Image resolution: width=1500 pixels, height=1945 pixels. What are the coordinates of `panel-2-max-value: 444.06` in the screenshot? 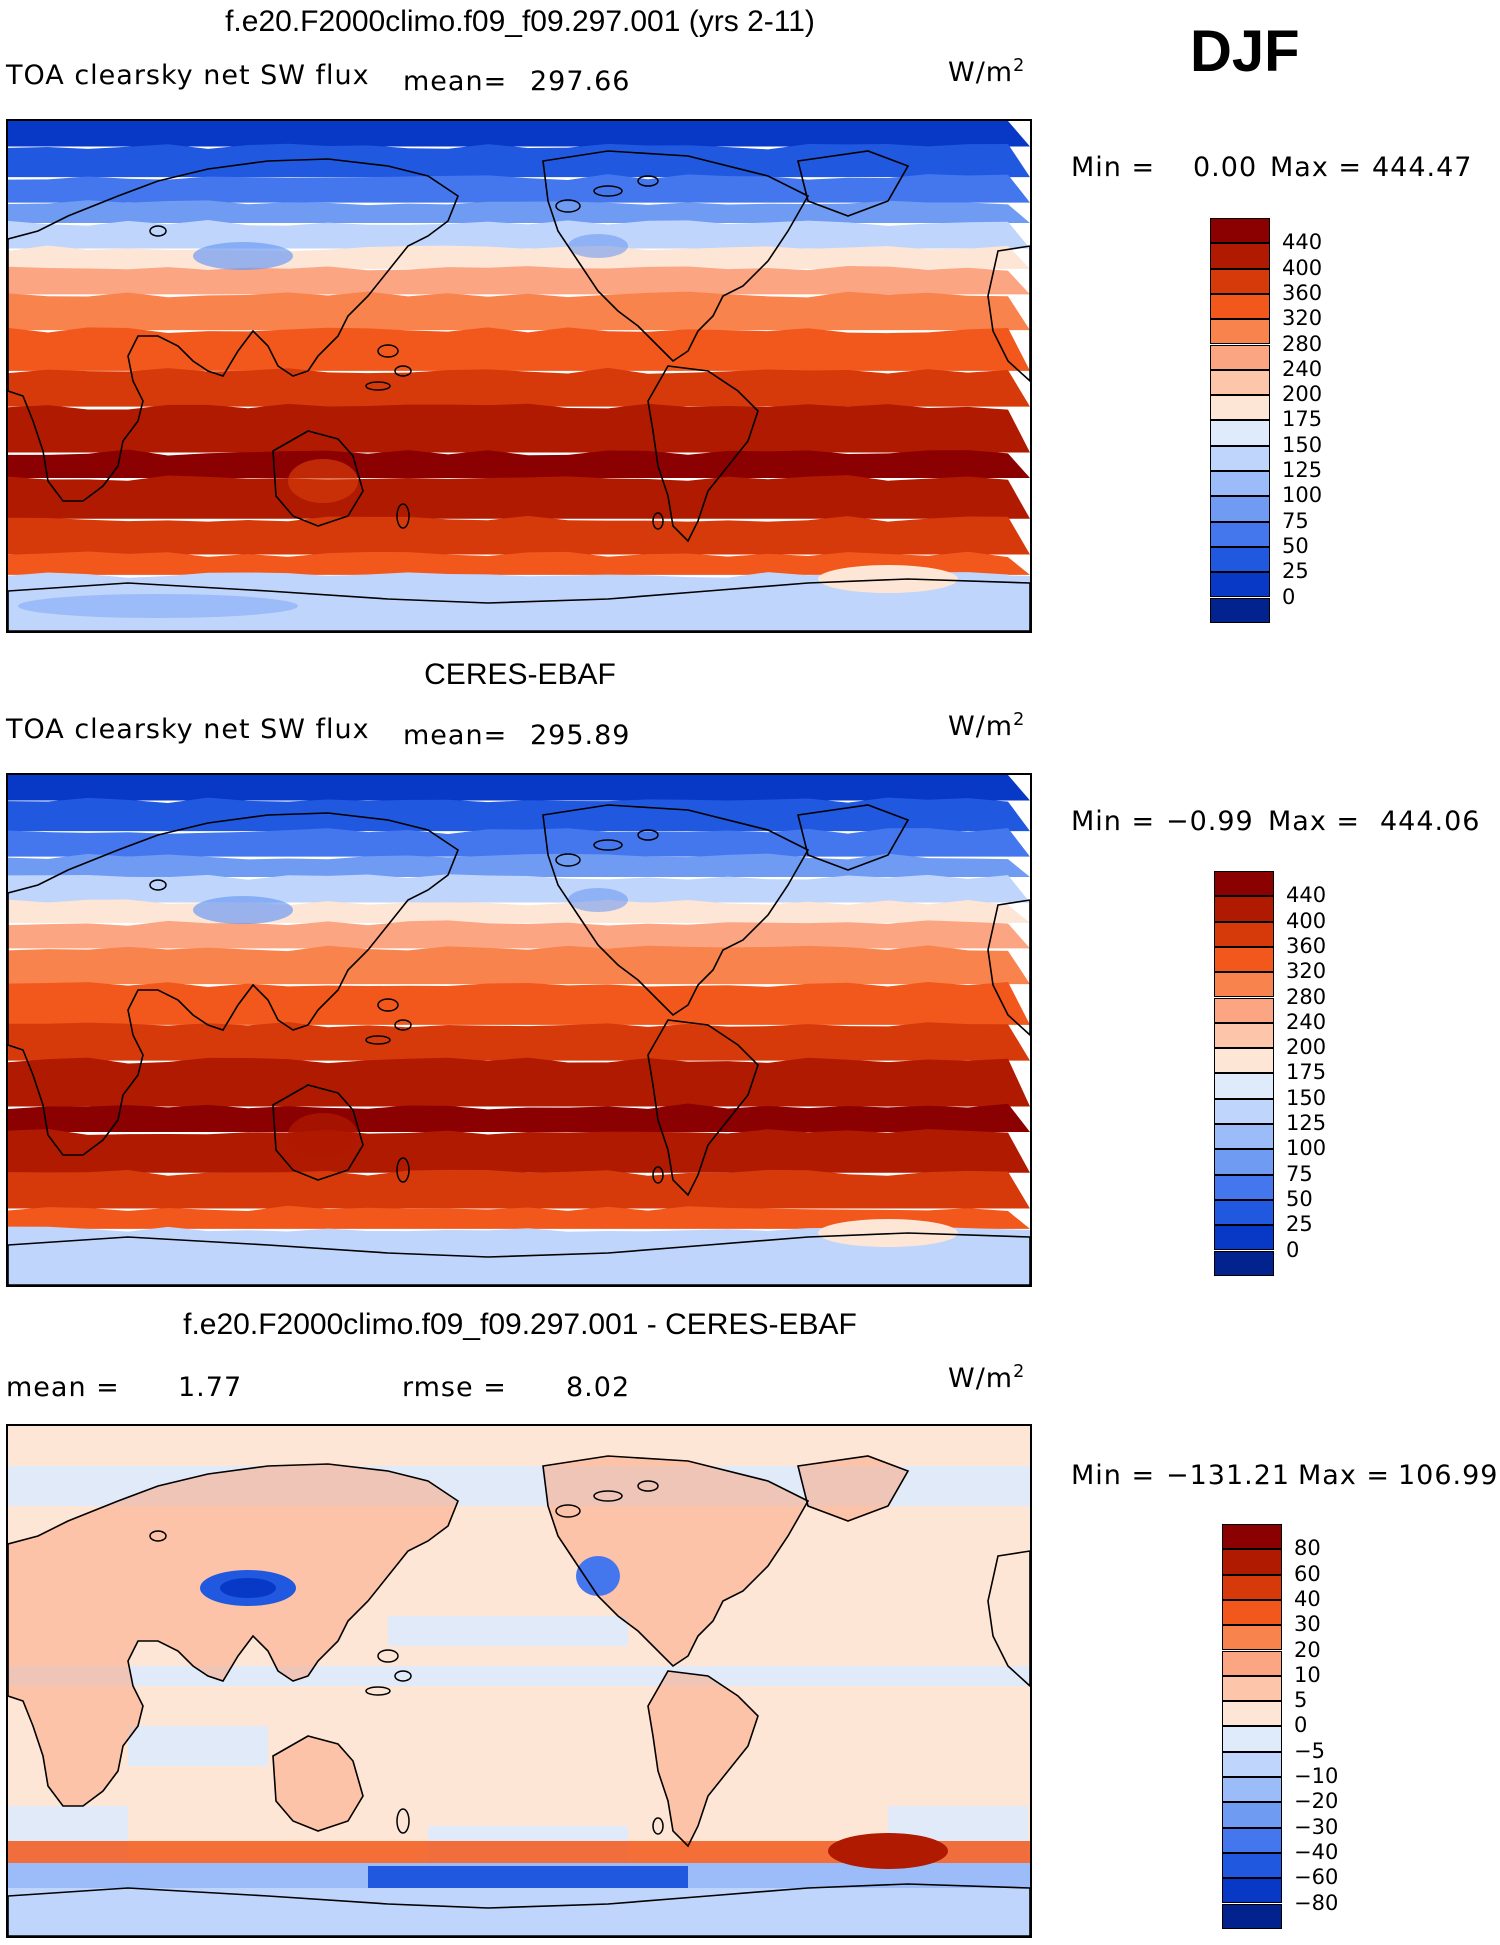 It's located at (1430, 821).